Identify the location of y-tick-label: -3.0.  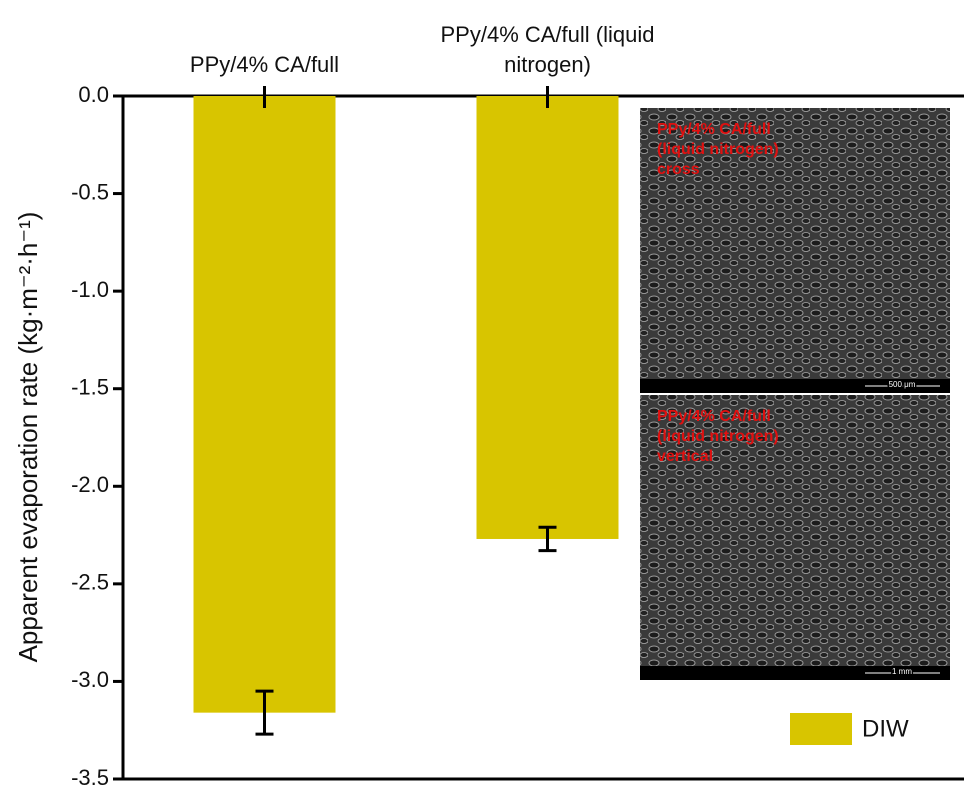
(90, 679).